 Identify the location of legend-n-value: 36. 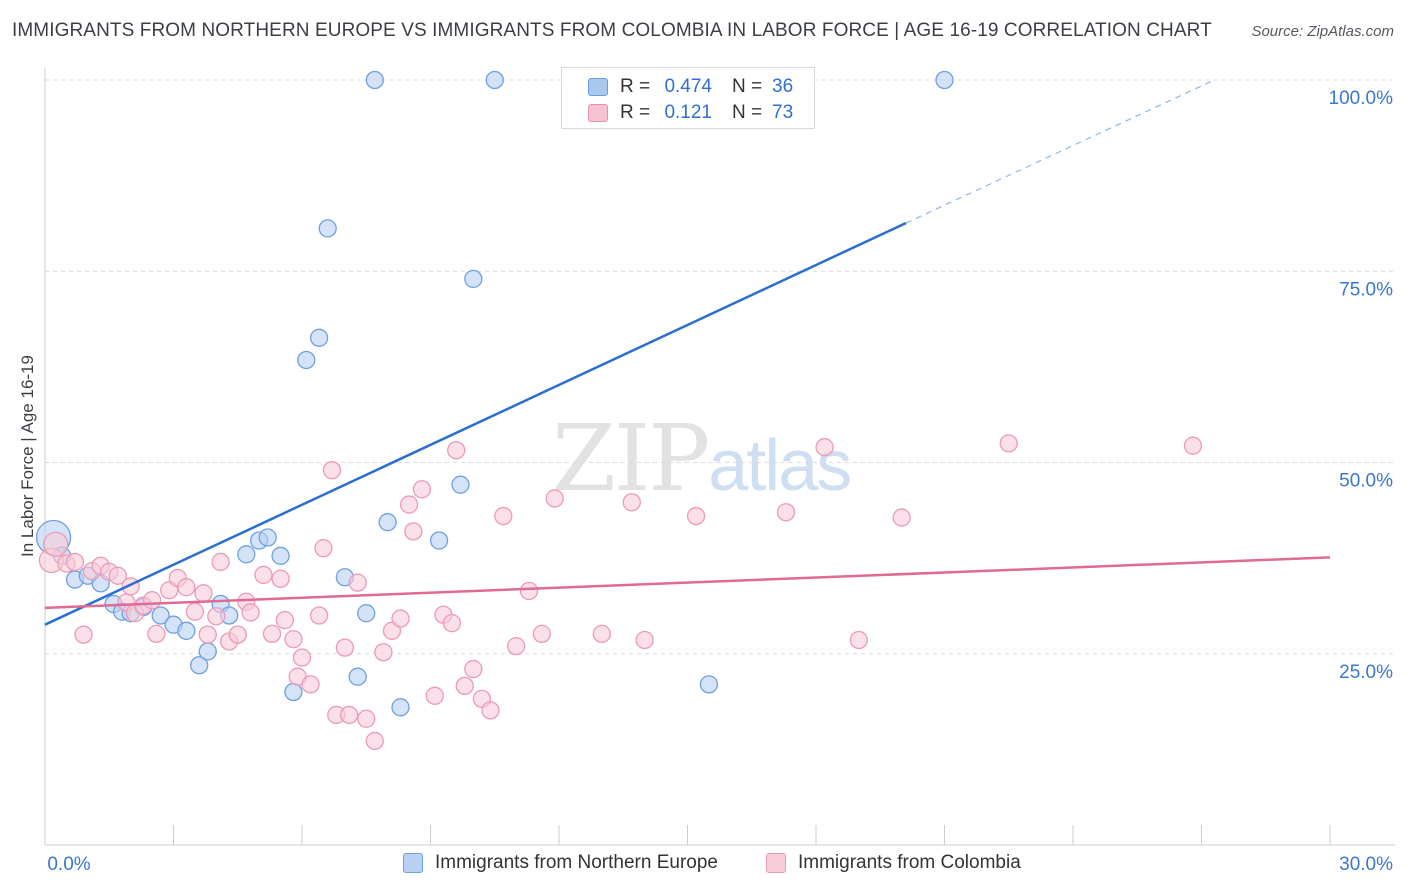
(783, 86).